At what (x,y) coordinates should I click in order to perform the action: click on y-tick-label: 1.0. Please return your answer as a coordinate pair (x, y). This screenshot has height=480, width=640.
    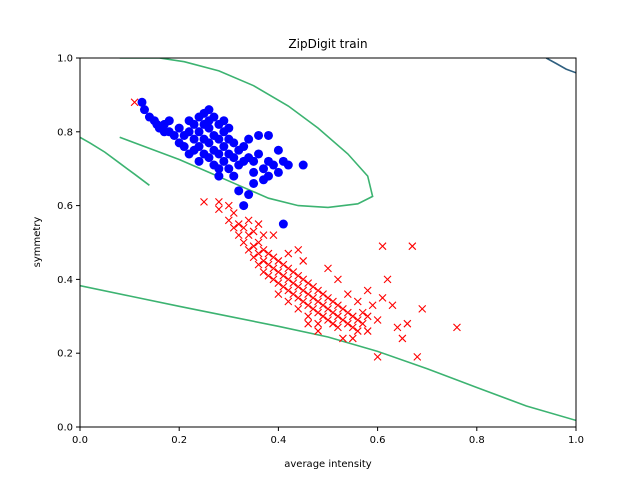
    Looking at the image, I should click on (65, 59).